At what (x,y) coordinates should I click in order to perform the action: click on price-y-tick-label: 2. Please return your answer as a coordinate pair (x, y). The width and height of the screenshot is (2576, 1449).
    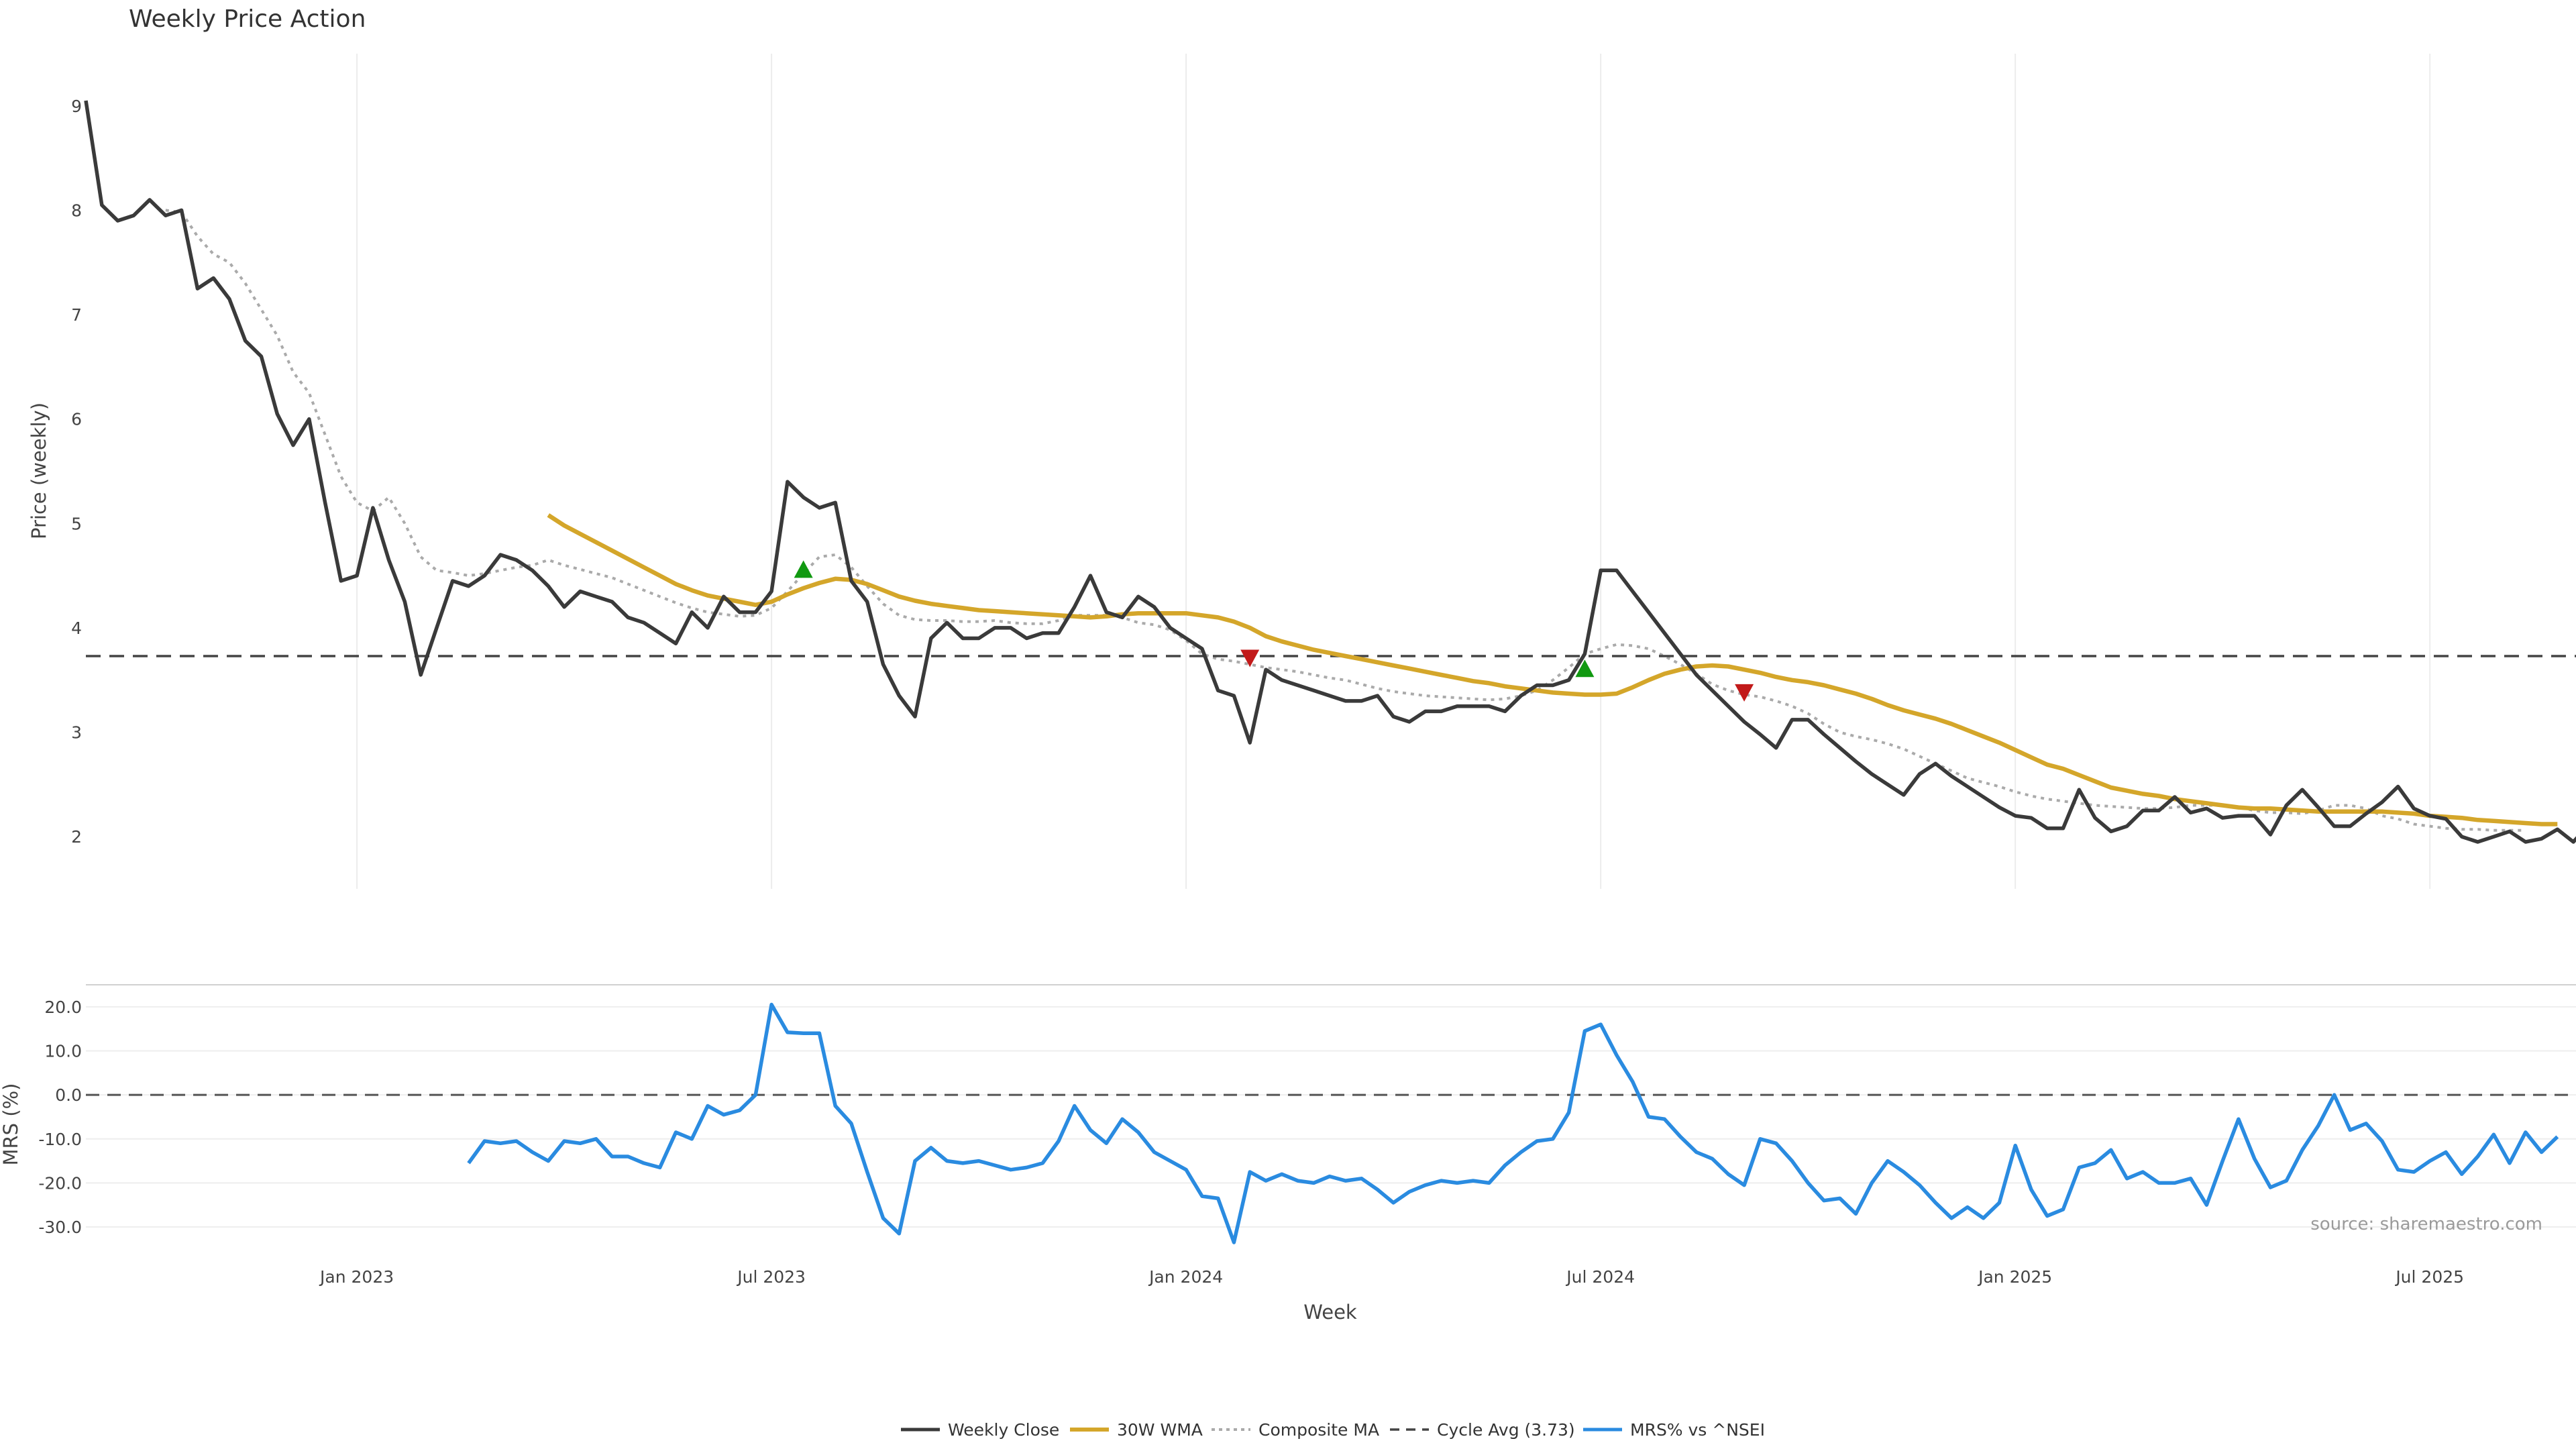
    Looking at the image, I should click on (76, 837).